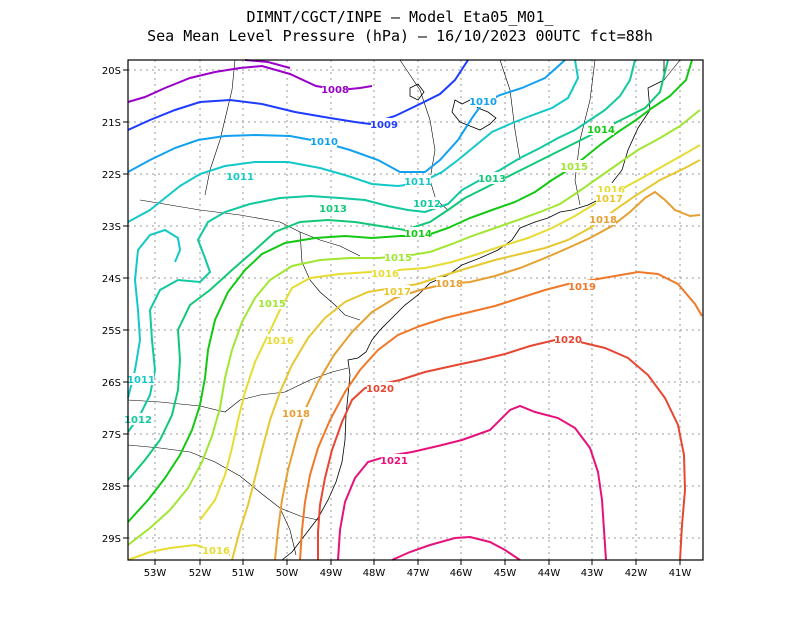 This screenshot has height=618, width=800. I want to click on x-tick-label: 47W, so click(418, 573).